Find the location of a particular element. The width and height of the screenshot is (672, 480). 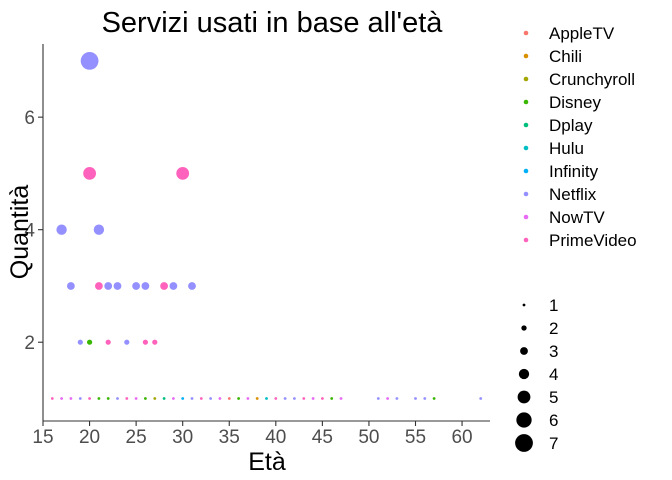

legend-key-chili is located at coordinates (526, 56).